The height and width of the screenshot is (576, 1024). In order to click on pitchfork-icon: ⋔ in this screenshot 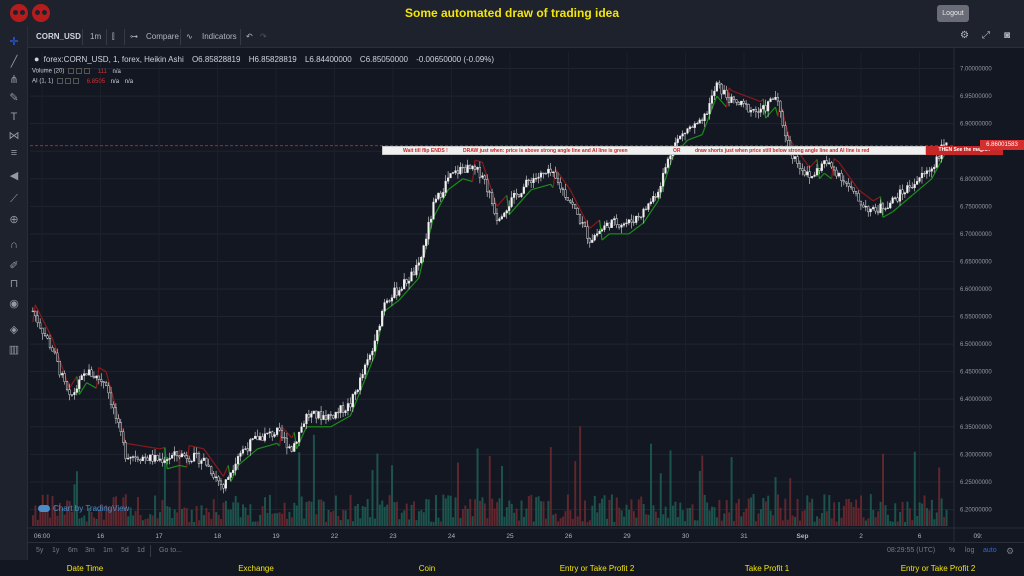, I will do `click(14, 79)`.